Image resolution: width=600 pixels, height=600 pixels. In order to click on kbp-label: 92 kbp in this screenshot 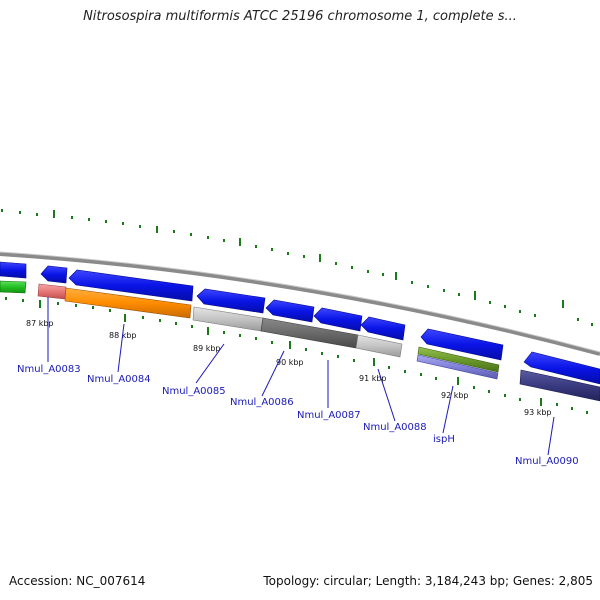, I will do `click(455, 395)`.